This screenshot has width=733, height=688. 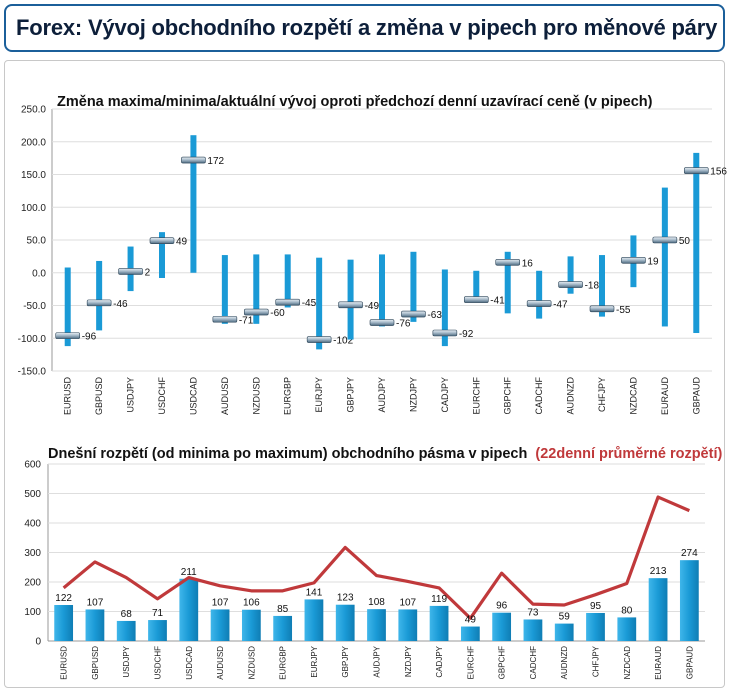 What do you see at coordinates (658, 663) in the screenshot?
I see `chart2-x-tick-label: EURAUD` at bounding box center [658, 663].